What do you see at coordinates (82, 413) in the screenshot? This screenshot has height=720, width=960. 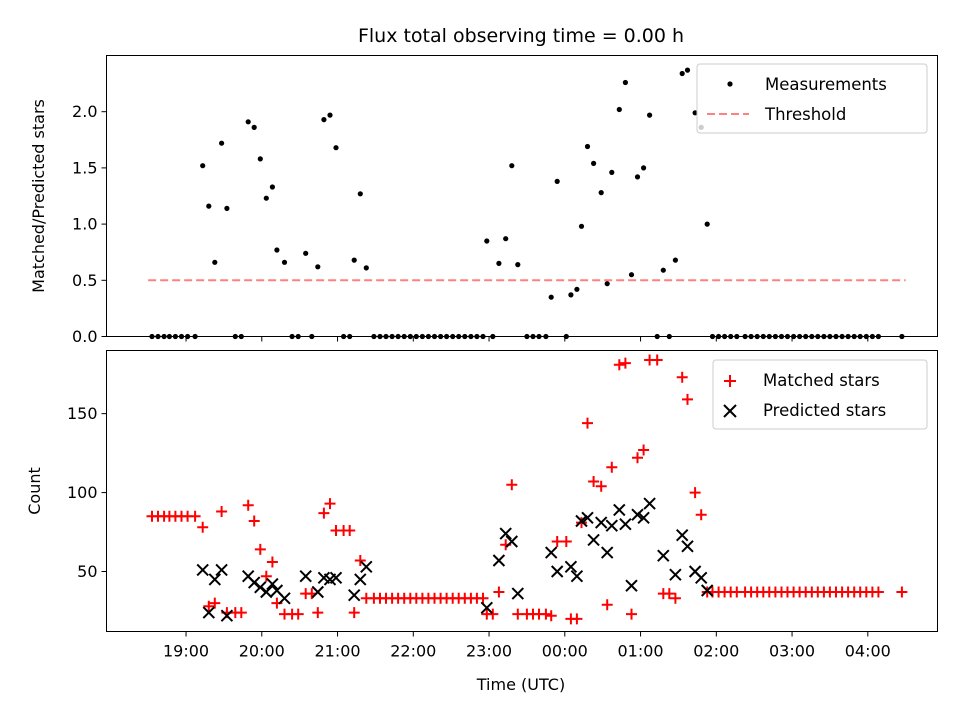 I see `bottom-y-tick-label: 150` at bounding box center [82, 413].